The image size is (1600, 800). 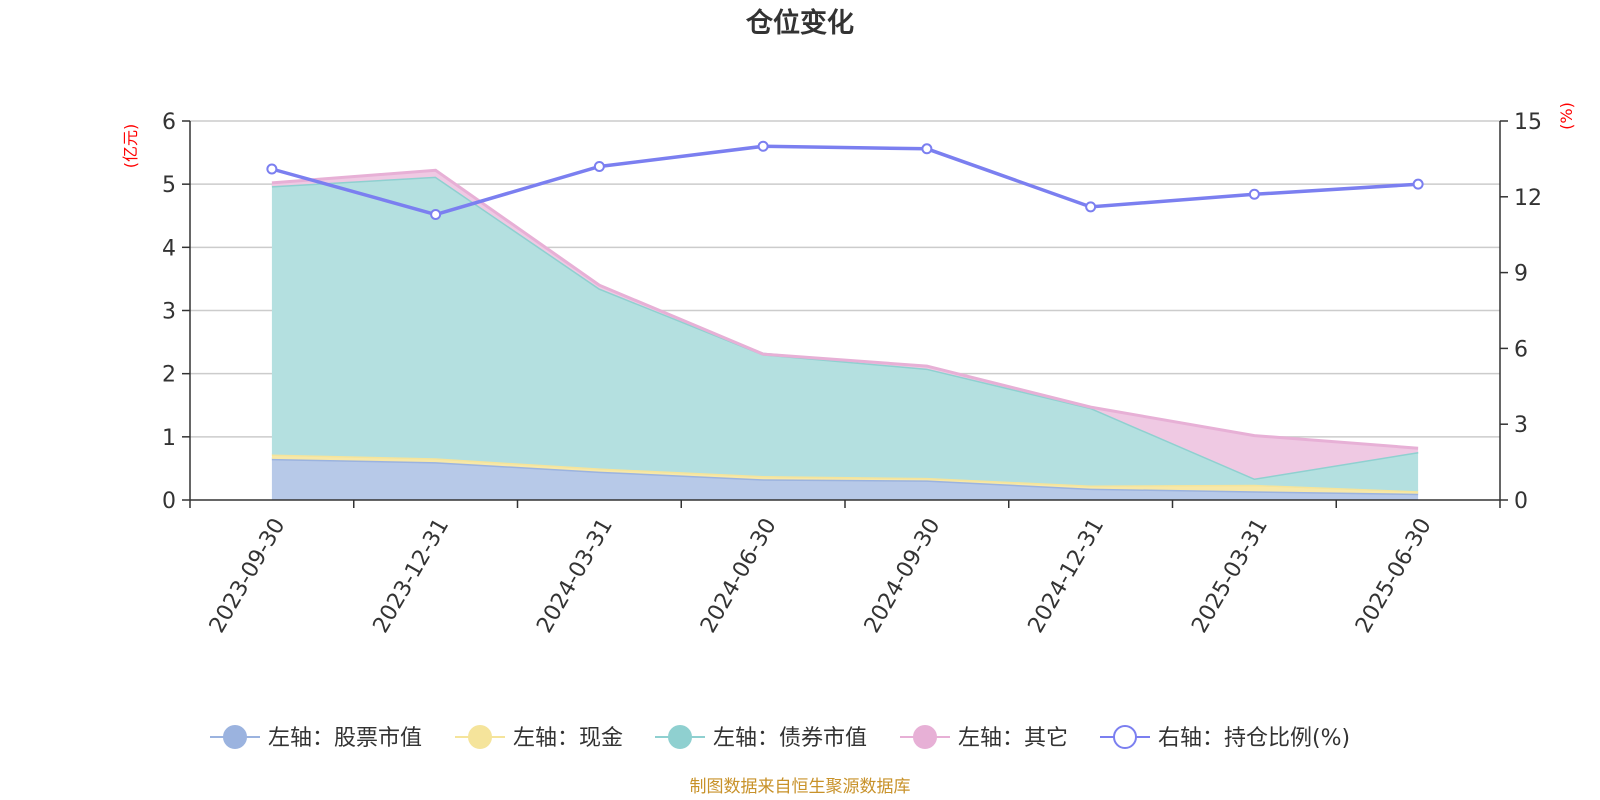 I want to click on left-axis-unit: (亿元), so click(x=130, y=146).